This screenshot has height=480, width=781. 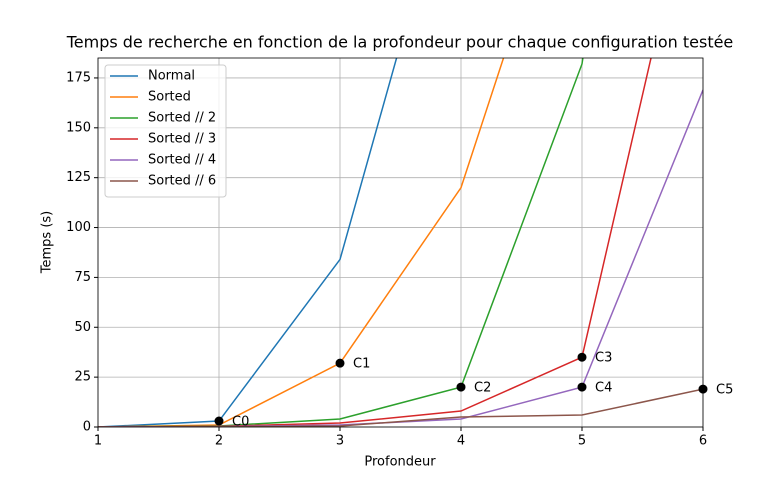 I want to click on y-tick-label: 0, so click(x=87, y=427).